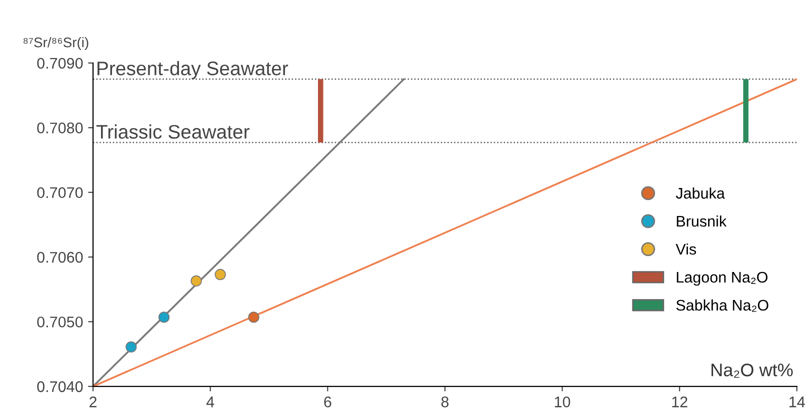 The image size is (809, 420). What do you see at coordinates (722, 279) in the screenshot?
I see `legend-label: Lagoon Na₂O` at bounding box center [722, 279].